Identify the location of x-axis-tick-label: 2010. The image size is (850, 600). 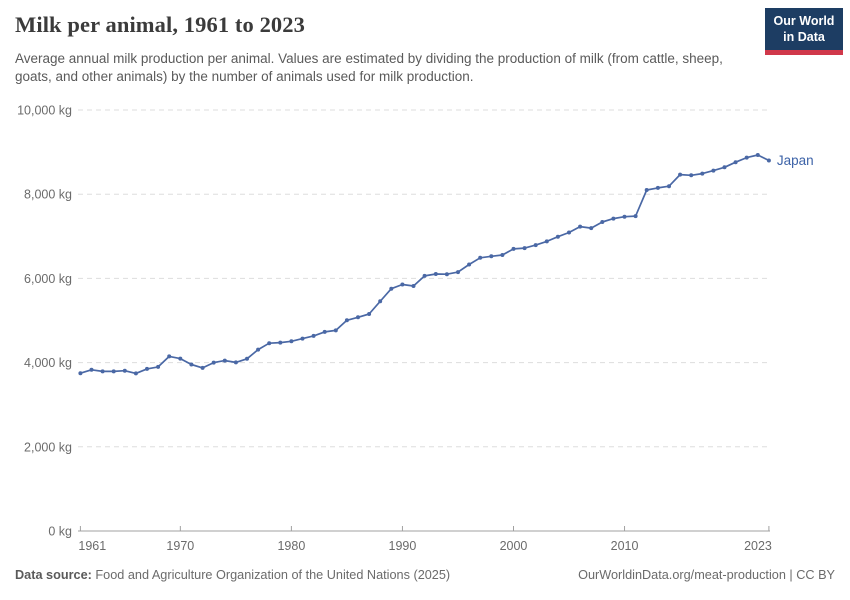
(625, 546).